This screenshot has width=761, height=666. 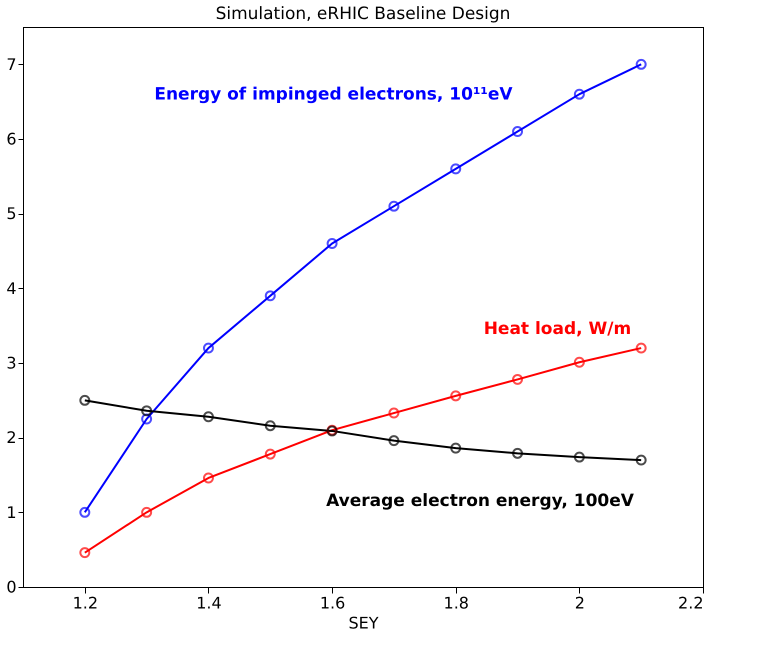 What do you see at coordinates (363, 623) in the screenshot?
I see `x-axis-title: SEY` at bounding box center [363, 623].